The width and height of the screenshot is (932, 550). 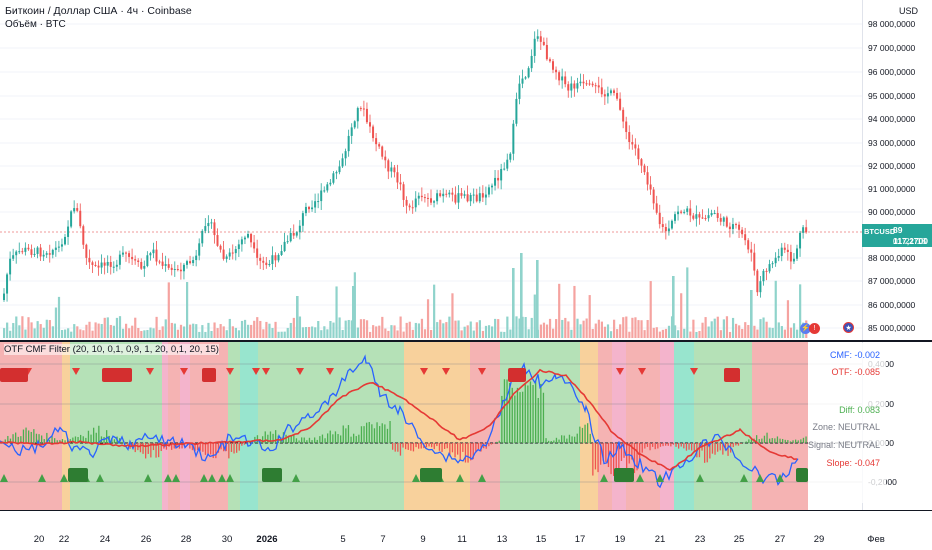 I want to click on price-axis: USD, so click(x=897, y=170).